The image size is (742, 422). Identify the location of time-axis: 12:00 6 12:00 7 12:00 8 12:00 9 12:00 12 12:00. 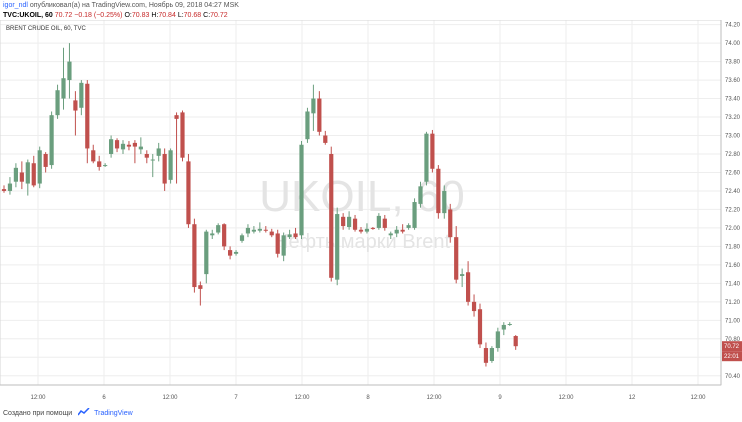
(368, 398).